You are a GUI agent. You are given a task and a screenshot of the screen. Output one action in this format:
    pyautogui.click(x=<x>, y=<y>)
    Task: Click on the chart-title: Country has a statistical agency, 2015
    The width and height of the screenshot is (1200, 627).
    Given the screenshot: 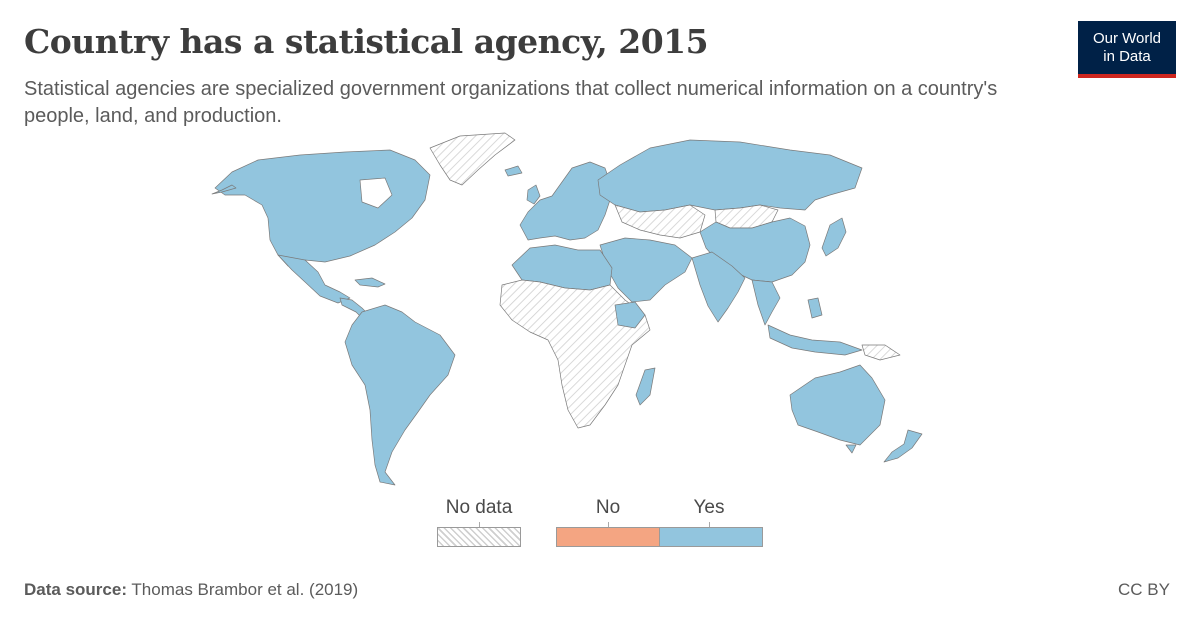 What is the action you would take?
    pyautogui.click(x=366, y=41)
    